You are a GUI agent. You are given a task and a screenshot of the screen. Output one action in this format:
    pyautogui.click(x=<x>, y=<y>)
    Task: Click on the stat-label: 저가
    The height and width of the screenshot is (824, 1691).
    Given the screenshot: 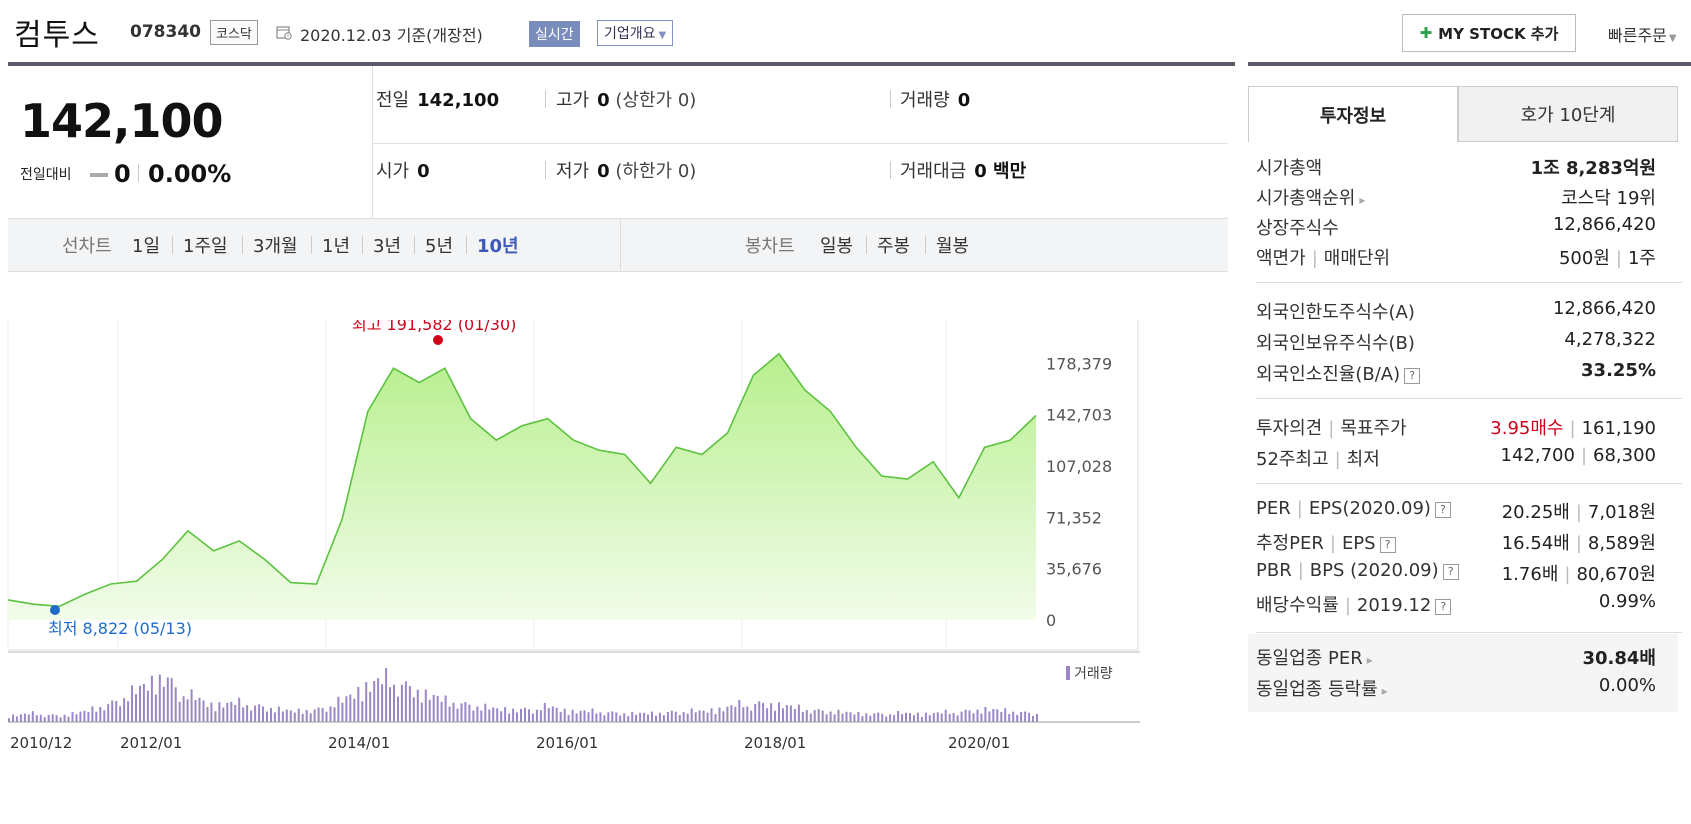 What is the action you would take?
    pyautogui.click(x=573, y=171)
    